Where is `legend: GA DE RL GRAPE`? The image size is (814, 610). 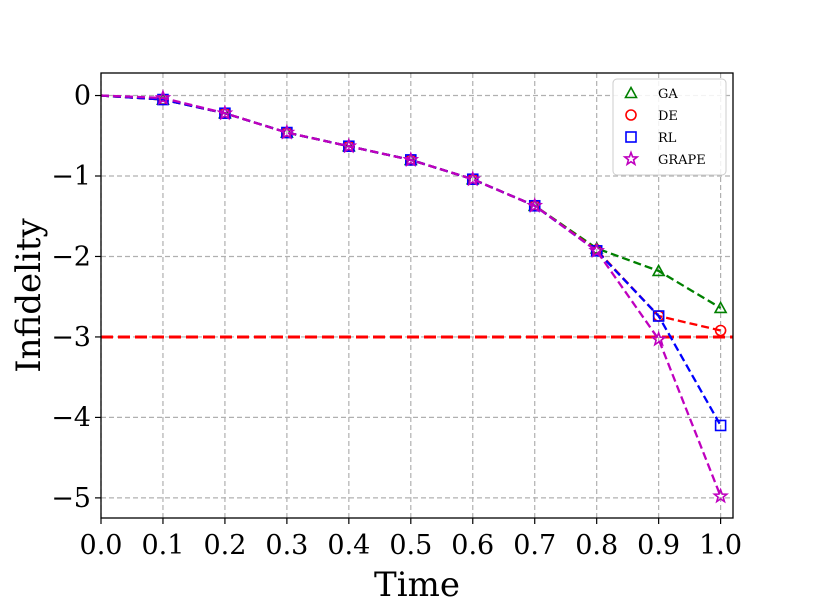 legend: GA DE RL GRAPE is located at coordinates (669, 127).